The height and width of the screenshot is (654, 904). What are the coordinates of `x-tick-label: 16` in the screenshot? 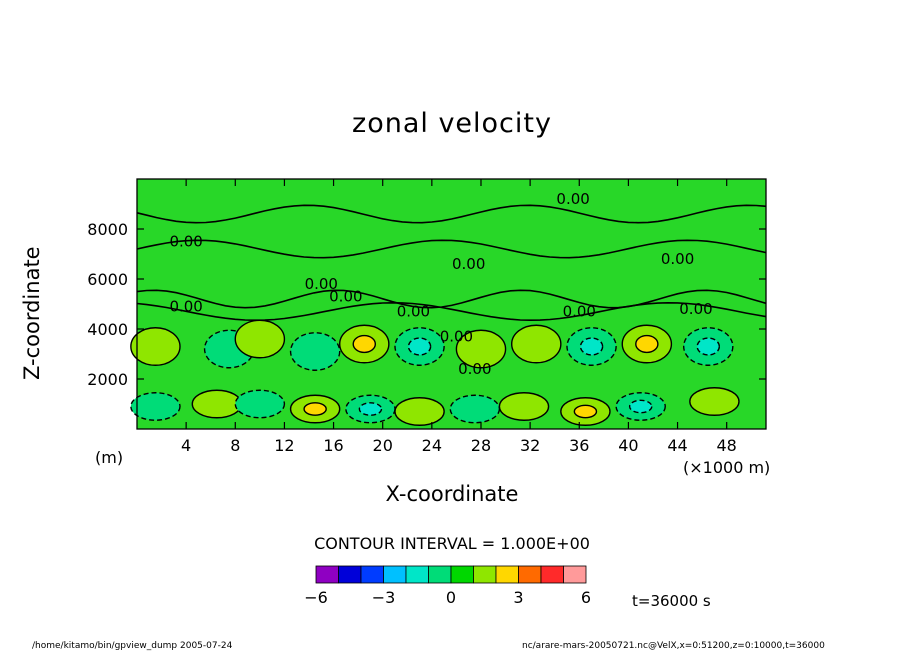 It's located at (333, 445).